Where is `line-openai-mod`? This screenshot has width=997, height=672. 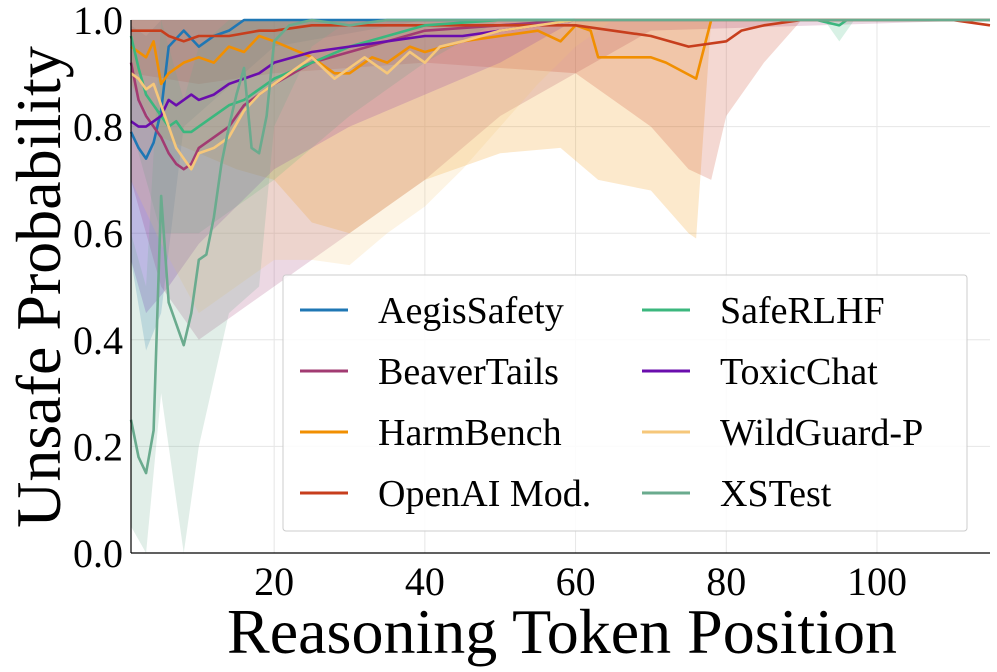 line-openai-mod is located at coordinates (561, 33).